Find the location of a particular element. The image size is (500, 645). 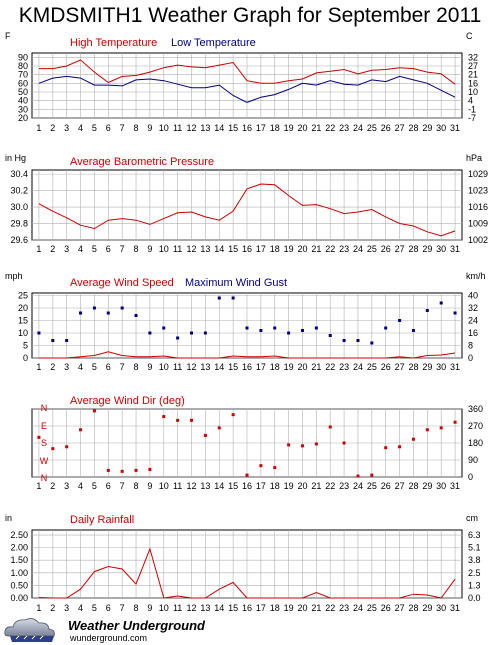

wind-dir-letter: S is located at coordinates (44, 443).